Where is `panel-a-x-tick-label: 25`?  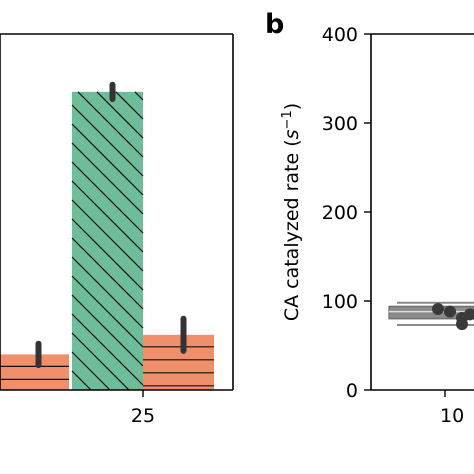 panel-a-x-tick-label: 25 is located at coordinates (143, 416).